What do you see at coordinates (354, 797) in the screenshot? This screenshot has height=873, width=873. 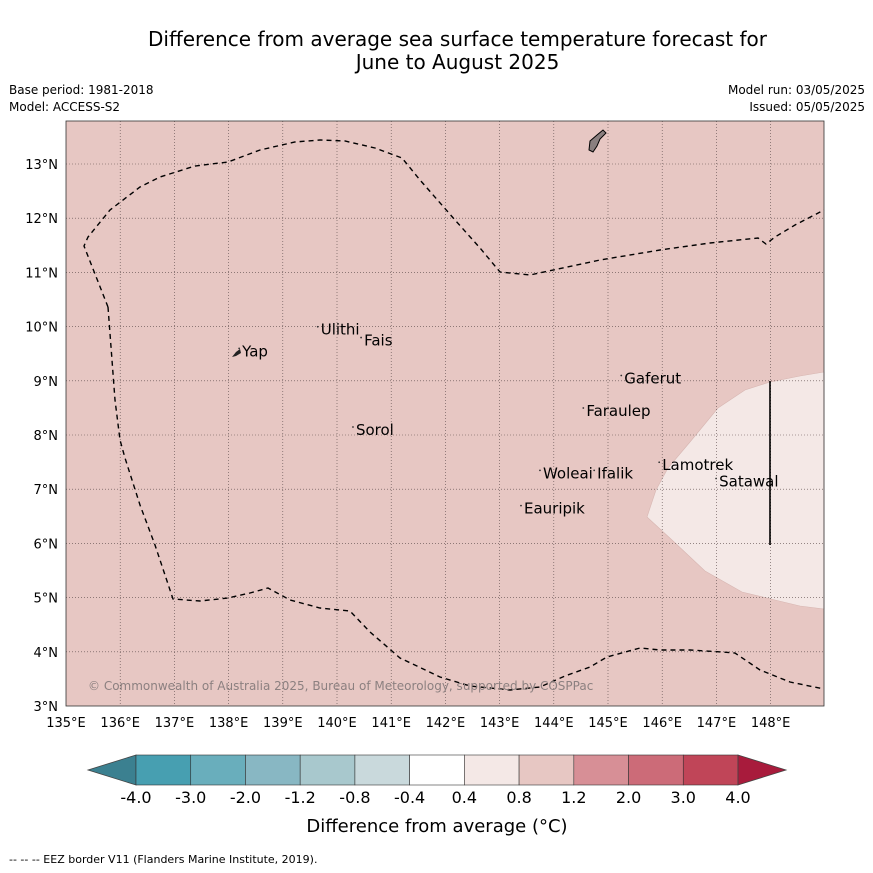 I see `colorbar-tick-label: -0.8` at bounding box center [354, 797].